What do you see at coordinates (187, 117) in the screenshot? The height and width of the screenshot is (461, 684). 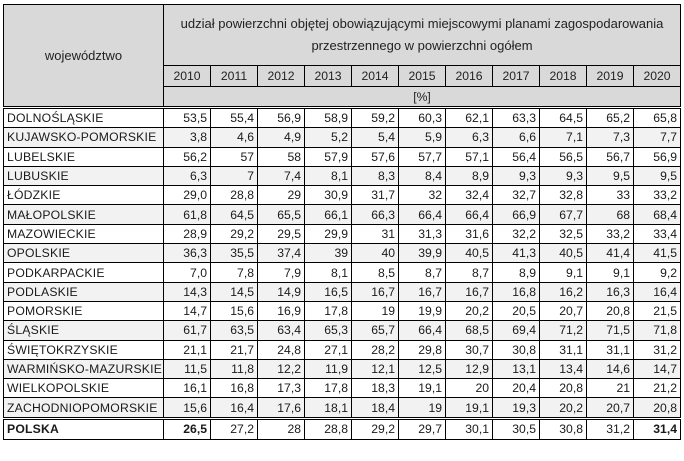 I see `value-cell-2010: 53,5` at bounding box center [187, 117].